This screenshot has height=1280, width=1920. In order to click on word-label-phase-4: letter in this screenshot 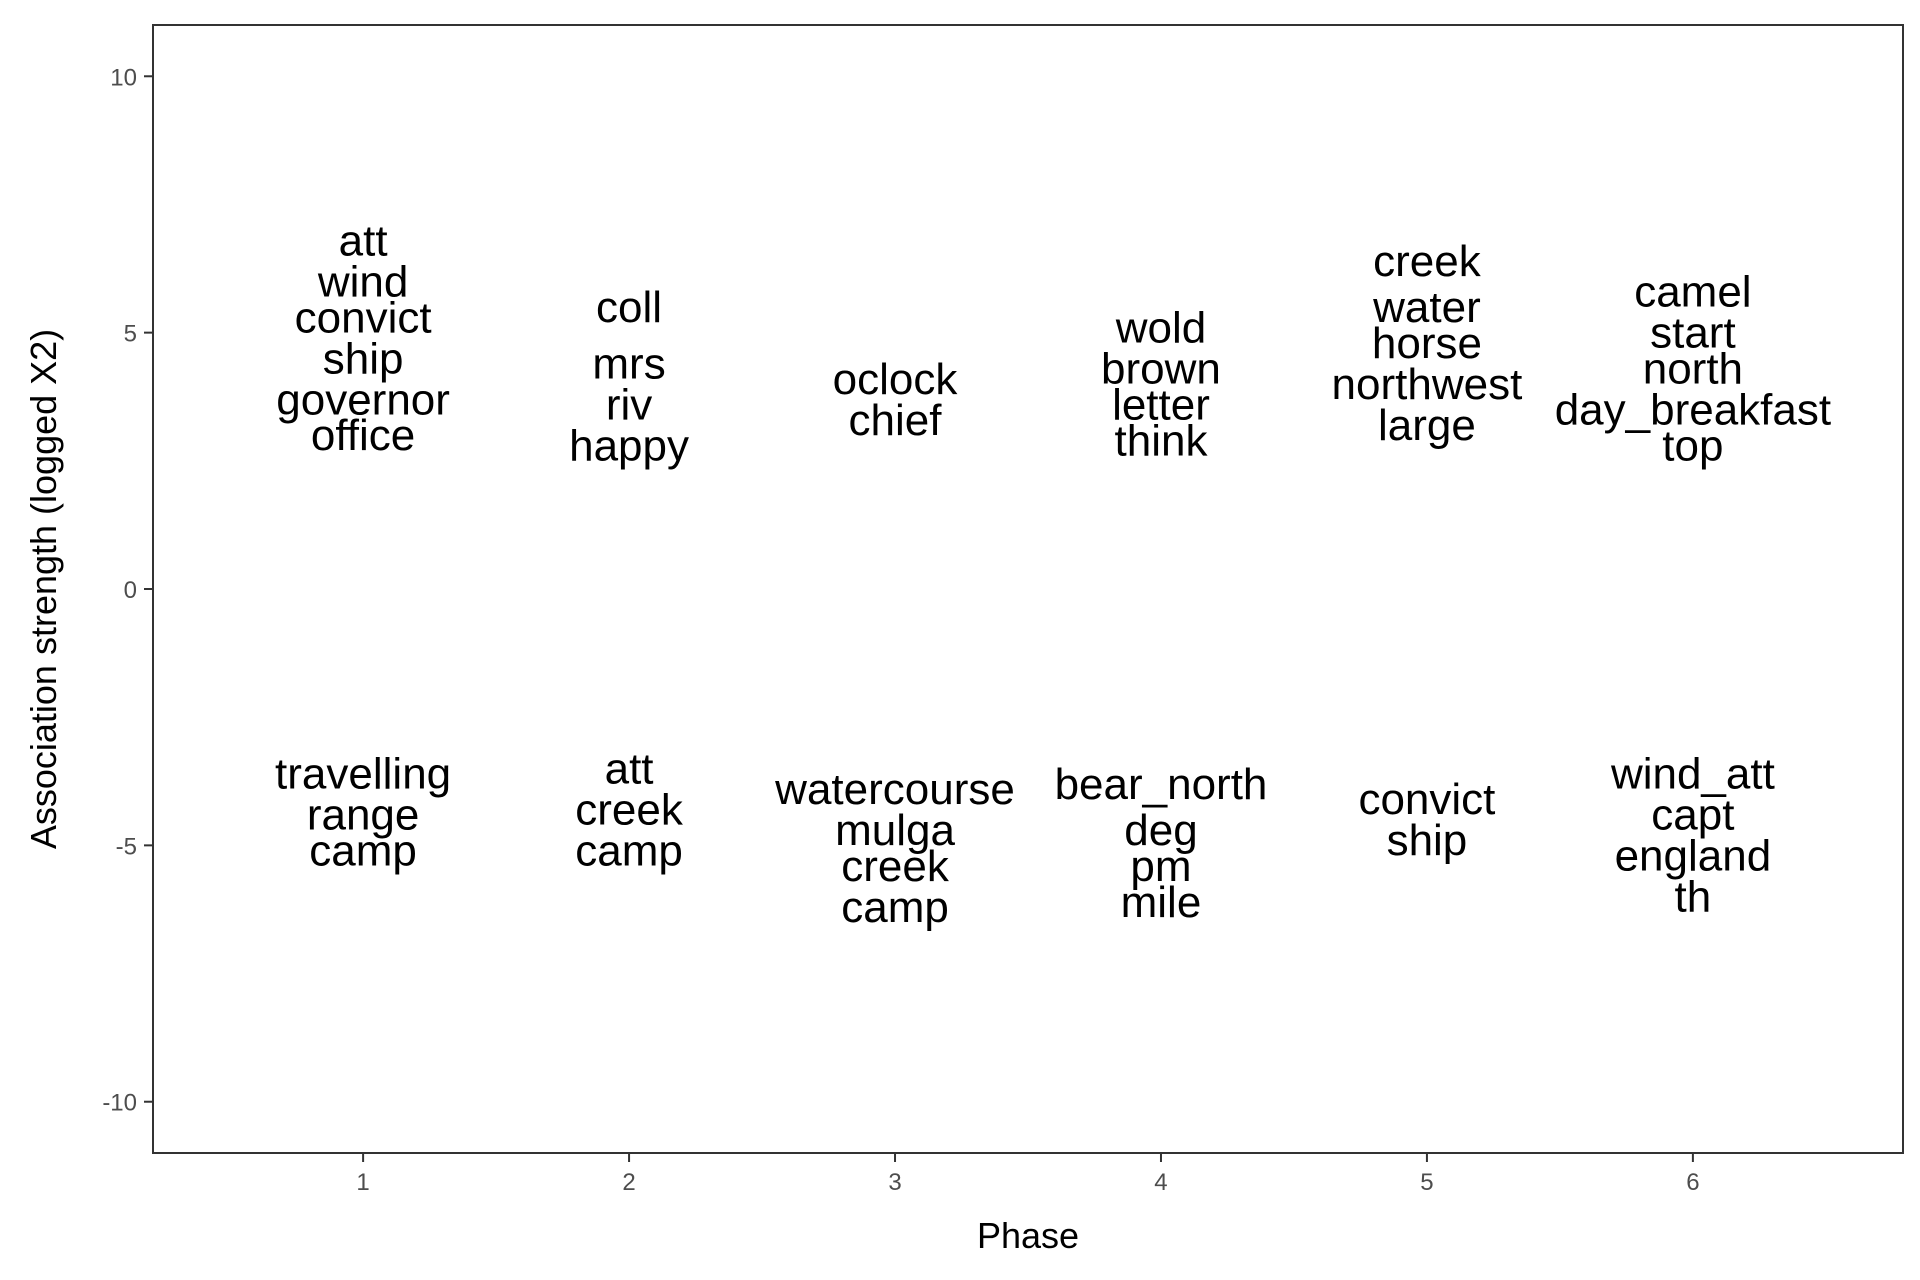, I will do `click(1161, 404)`.